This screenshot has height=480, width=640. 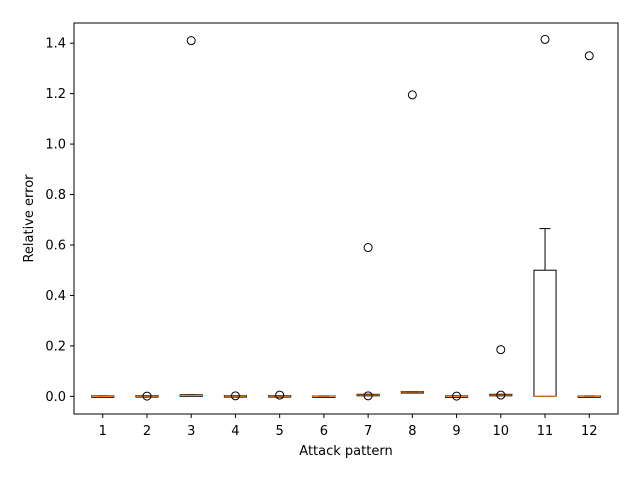 What do you see at coordinates (55, 44) in the screenshot?
I see `y-tick-label: 1.4` at bounding box center [55, 44].